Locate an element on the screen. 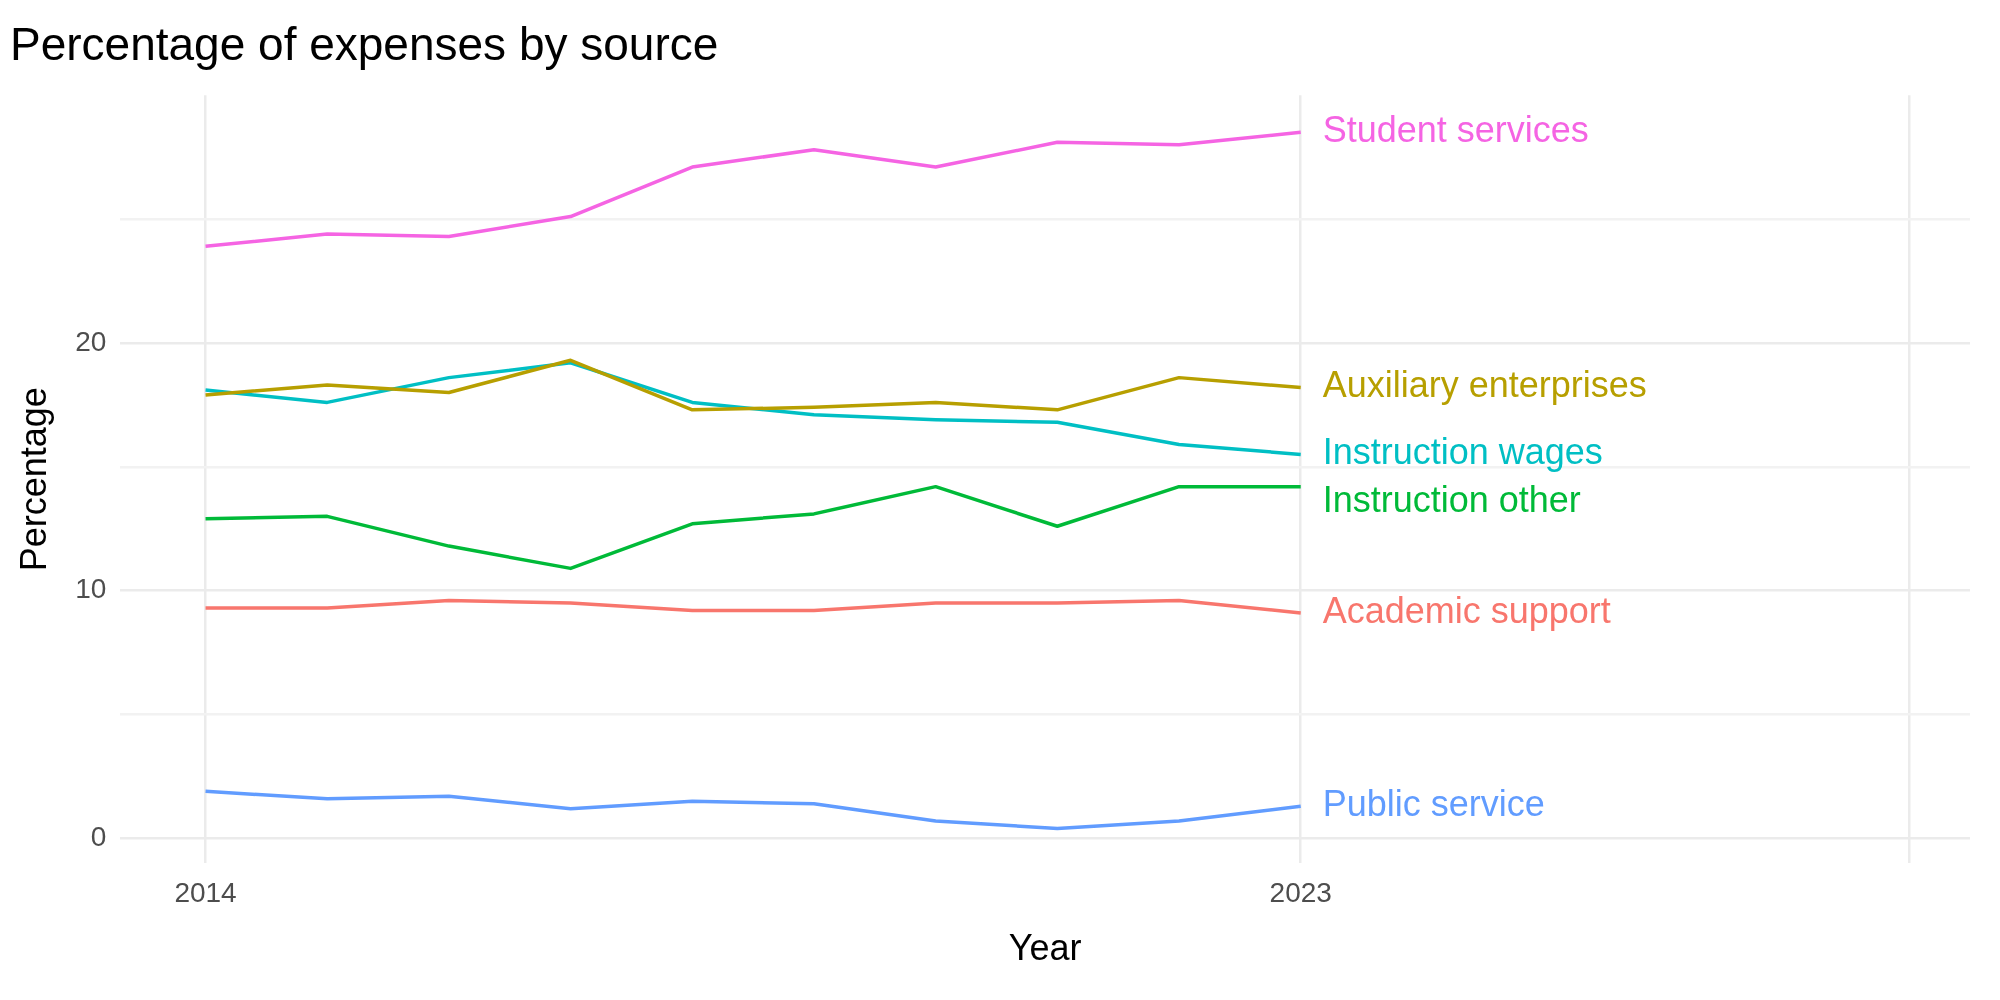 The image size is (2000, 1000). x-axis-title: Year is located at coordinates (1045, 948).